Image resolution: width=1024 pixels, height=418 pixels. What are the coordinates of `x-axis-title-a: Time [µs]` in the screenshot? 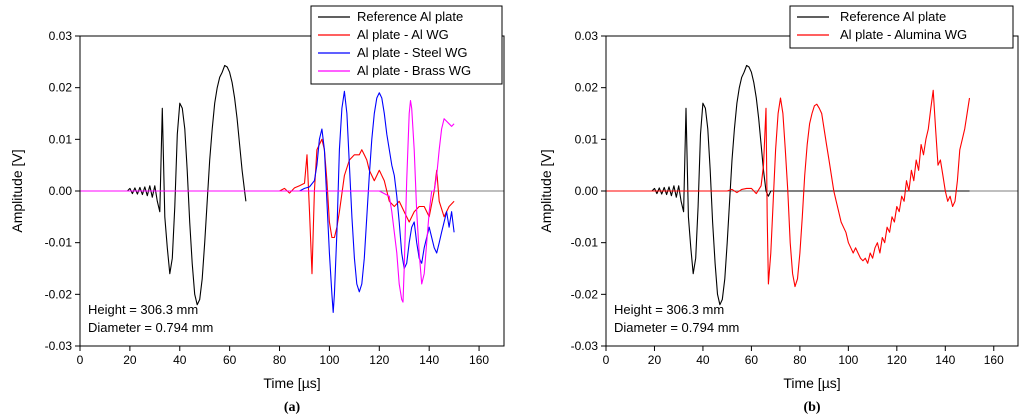 It's located at (291, 383).